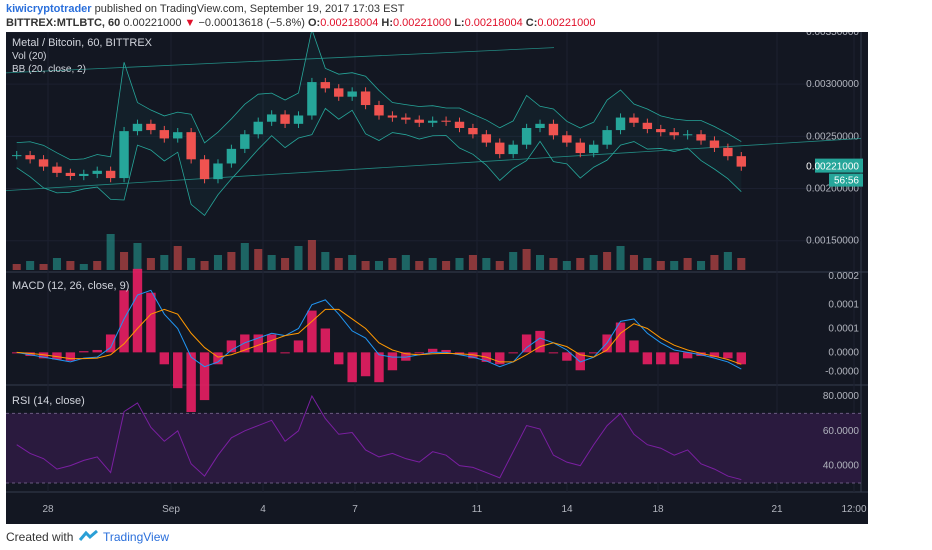  I want to click on tradingview-logo-icon, so click(88, 535).